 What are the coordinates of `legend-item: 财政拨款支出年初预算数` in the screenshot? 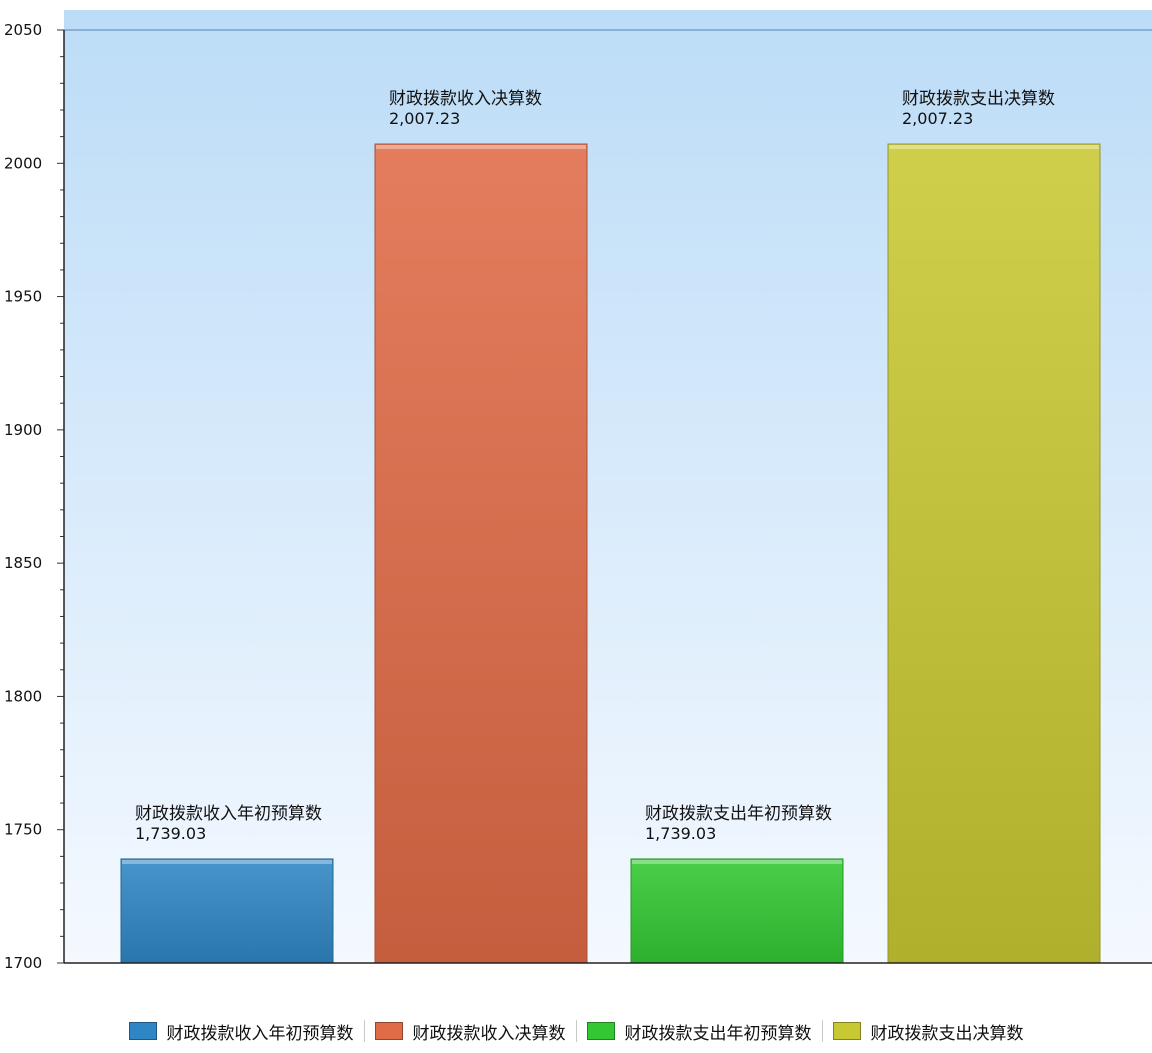 It's located at (699, 1031).